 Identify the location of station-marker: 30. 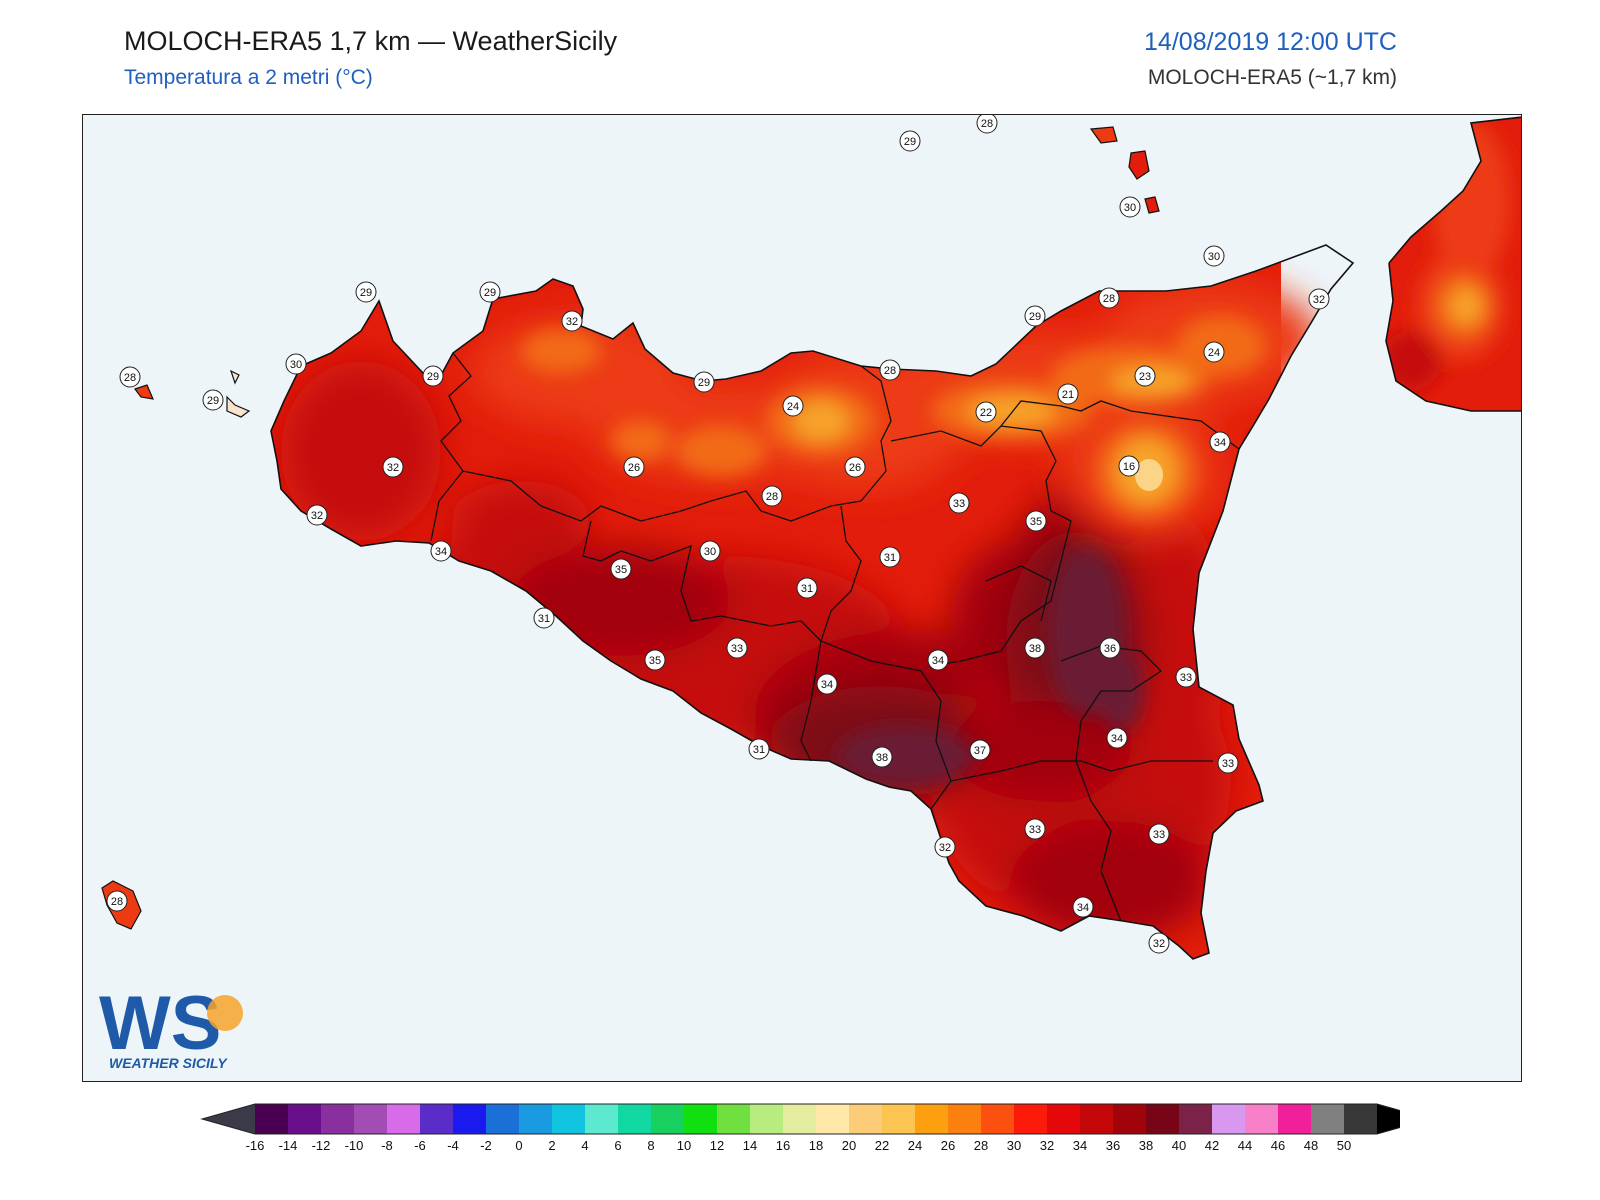
(1130, 207).